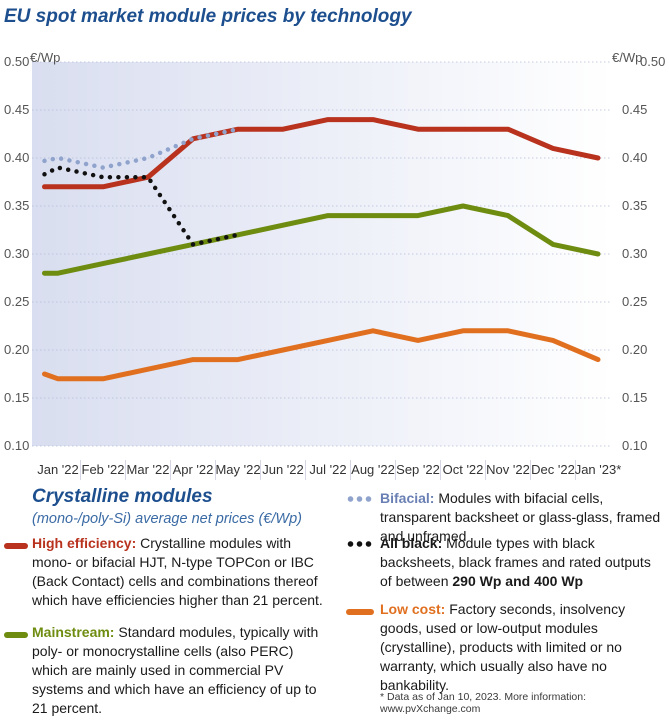 The image size is (669, 725). What do you see at coordinates (16, 205) in the screenshot?
I see `y-tick-label-left: 0.35` at bounding box center [16, 205].